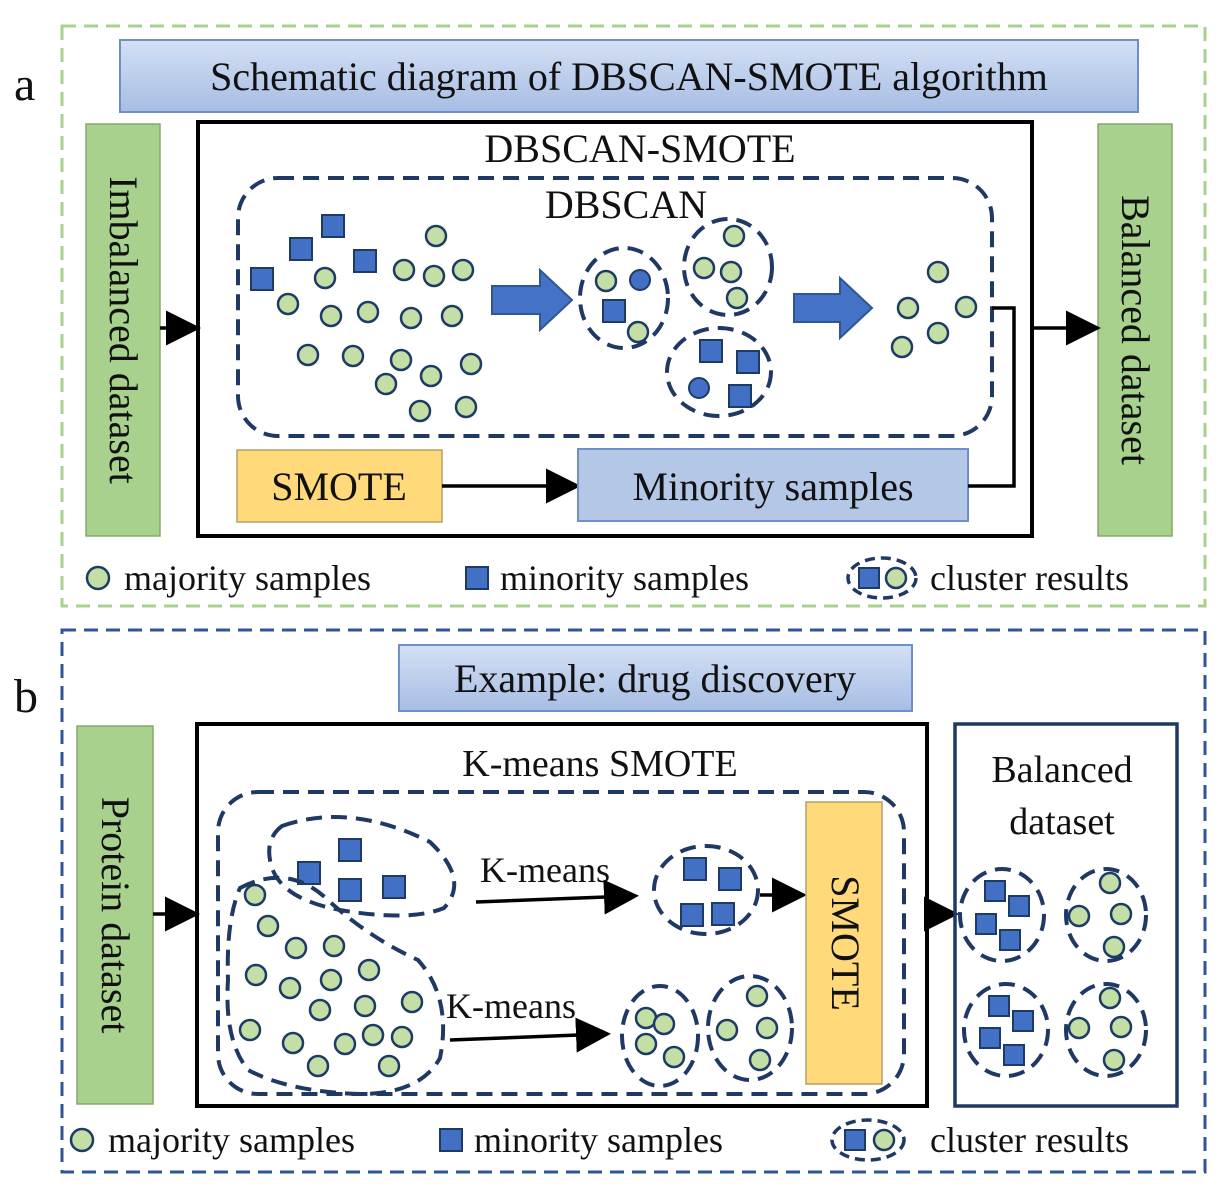  Describe the element at coordinates (366, 318) in the screenshot. I see `initial-data-points` at that location.